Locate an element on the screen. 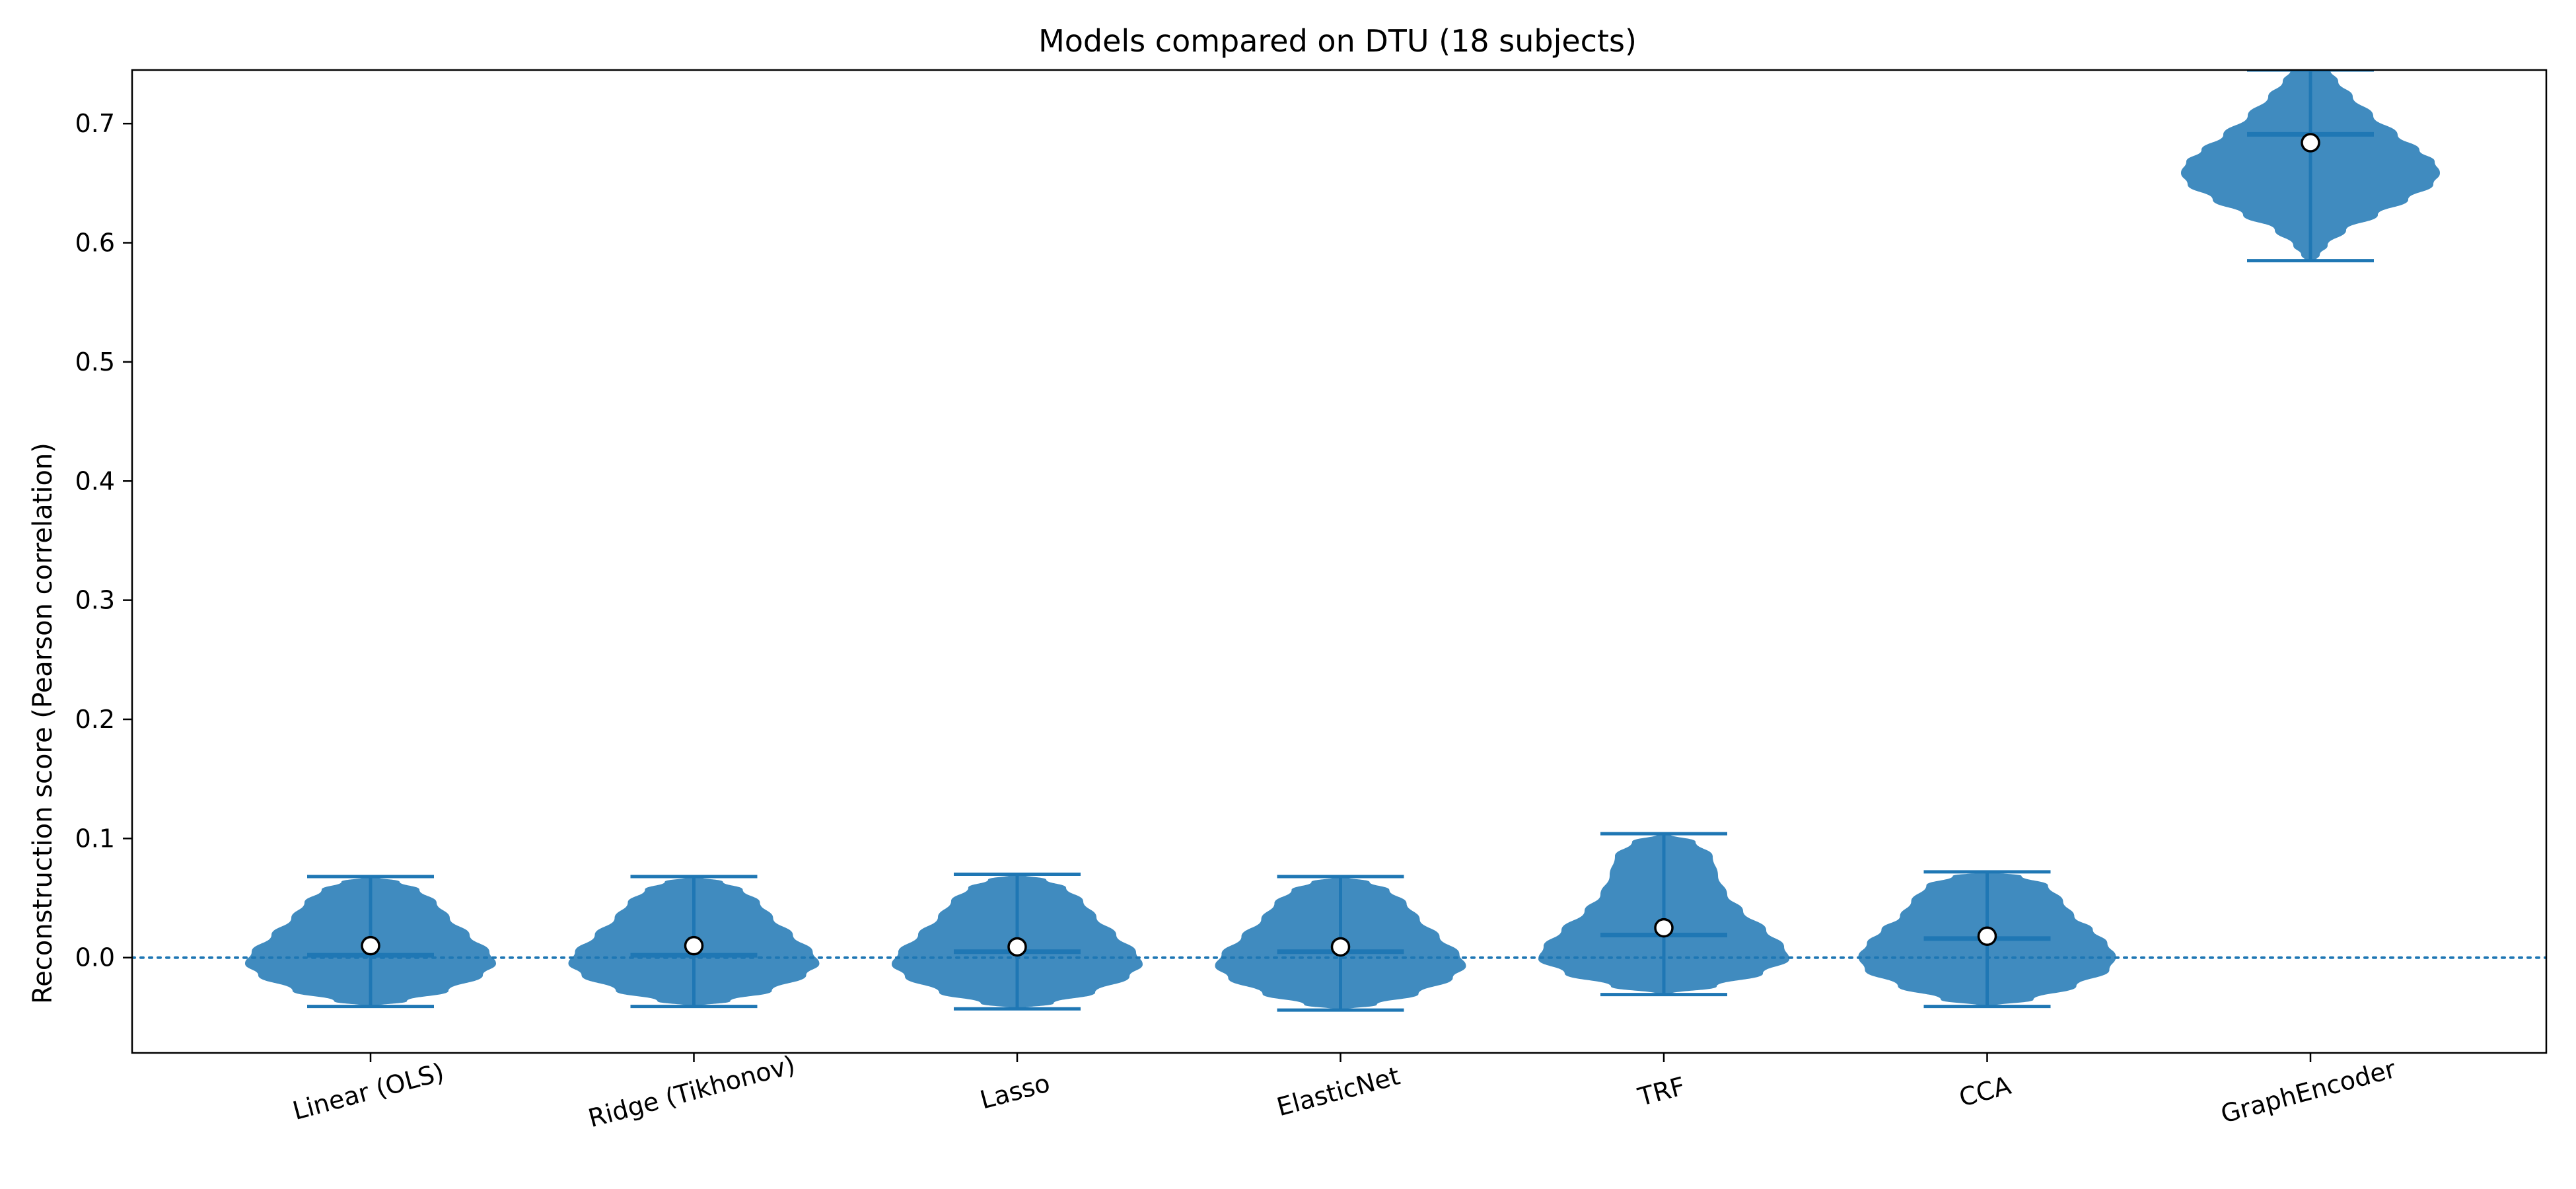 The height and width of the screenshot is (1189, 2576). x-tick-label: Lasso is located at coordinates (1015, 1091).